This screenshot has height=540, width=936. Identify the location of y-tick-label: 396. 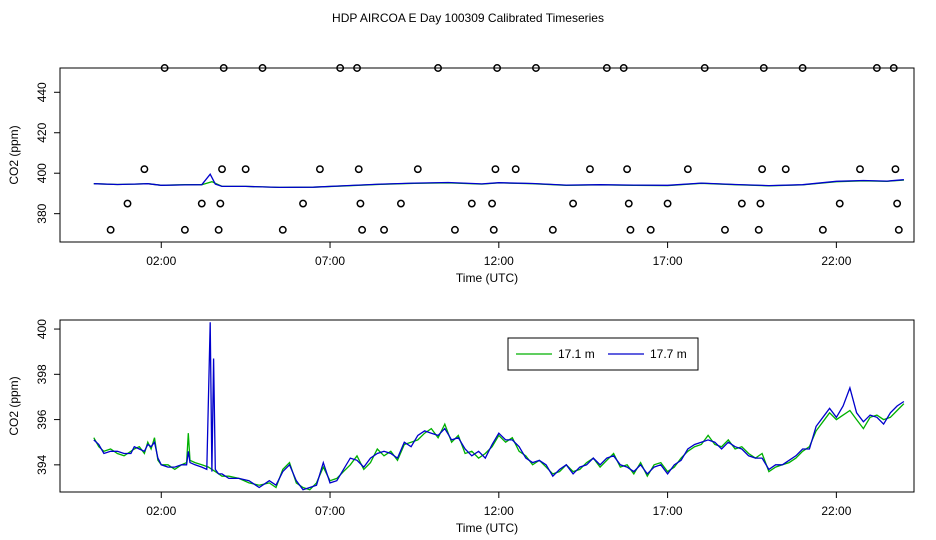
(42, 419).